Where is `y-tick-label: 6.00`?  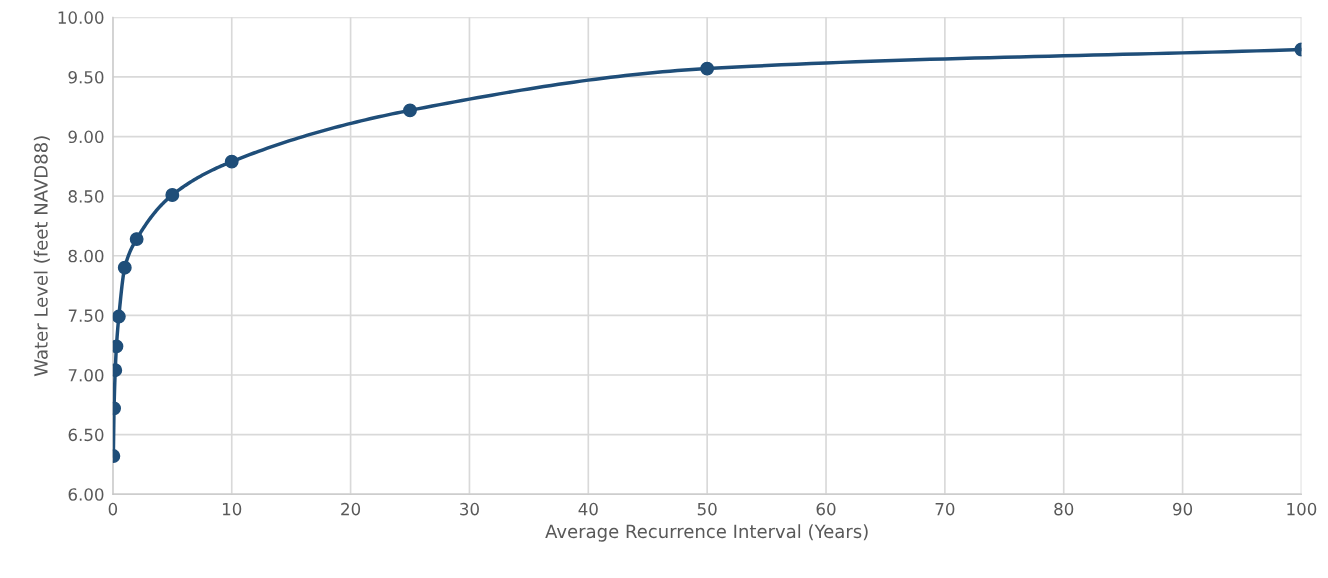
y-tick-label: 6.00 is located at coordinates (86, 494).